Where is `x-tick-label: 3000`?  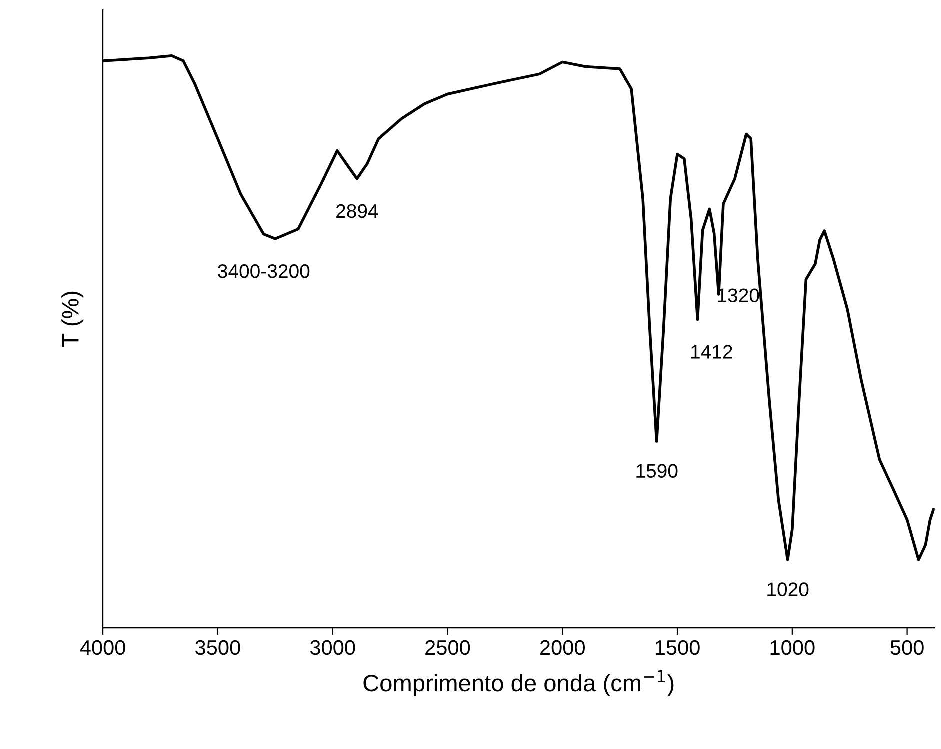 x-tick-label: 3000 is located at coordinates (333, 648).